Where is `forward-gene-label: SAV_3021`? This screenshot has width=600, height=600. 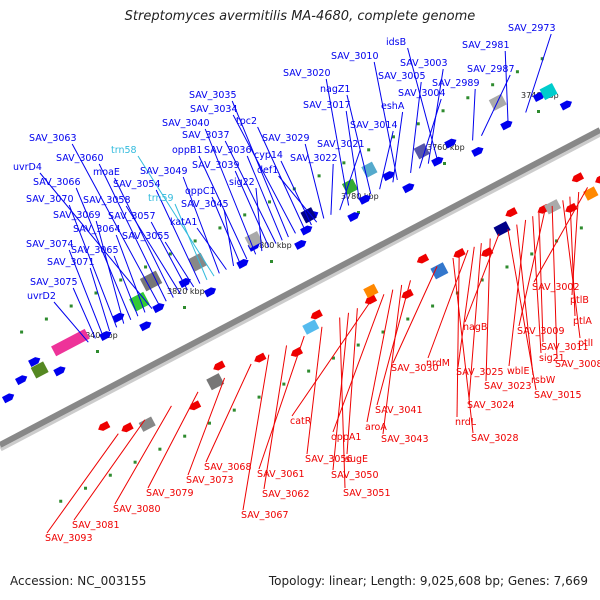
forward-gene-label: SAV_3021 is located at coordinates (341, 144).